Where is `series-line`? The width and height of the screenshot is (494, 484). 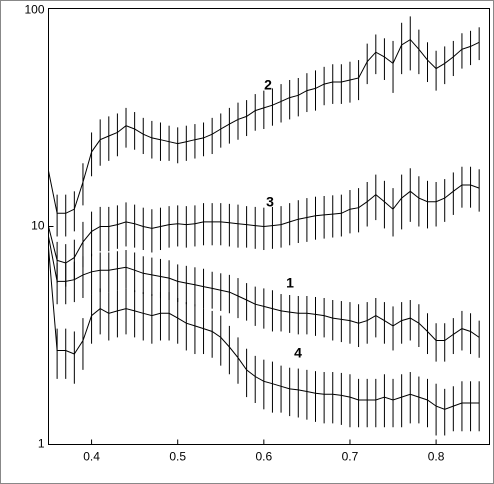 series-line is located at coordinates (264, 224).